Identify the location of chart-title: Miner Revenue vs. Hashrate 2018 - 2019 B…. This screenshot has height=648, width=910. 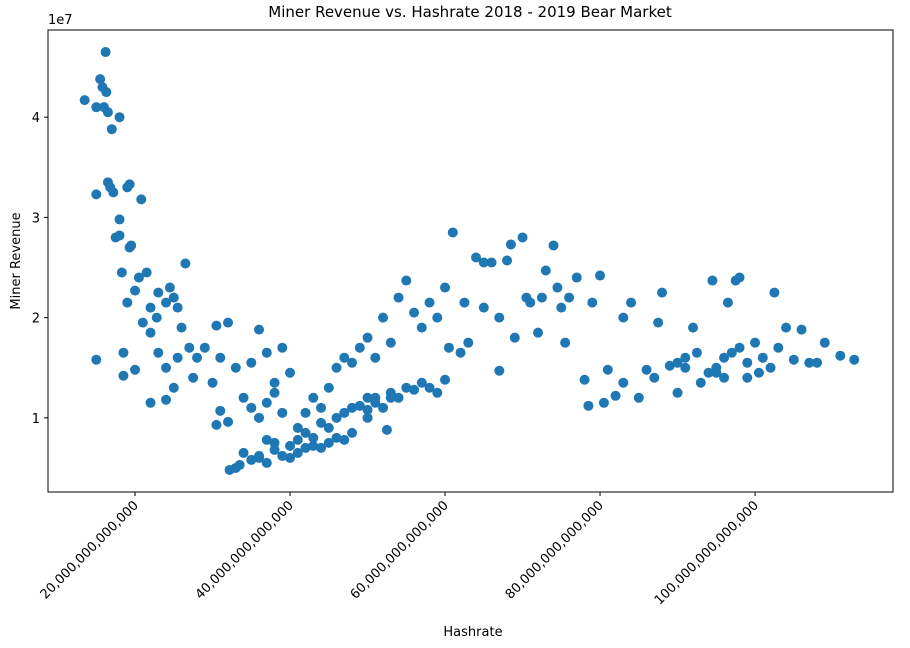
(470, 12).